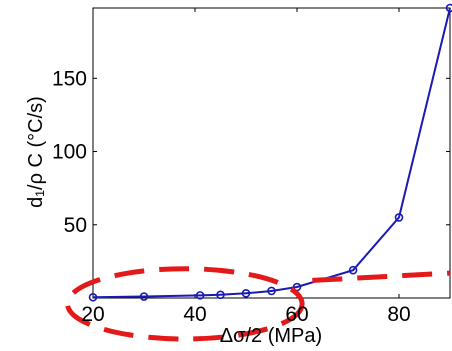 This screenshot has width=452, height=351. What do you see at coordinates (194, 314) in the screenshot?
I see `x-tick-label: 40` at bounding box center [194, 314].